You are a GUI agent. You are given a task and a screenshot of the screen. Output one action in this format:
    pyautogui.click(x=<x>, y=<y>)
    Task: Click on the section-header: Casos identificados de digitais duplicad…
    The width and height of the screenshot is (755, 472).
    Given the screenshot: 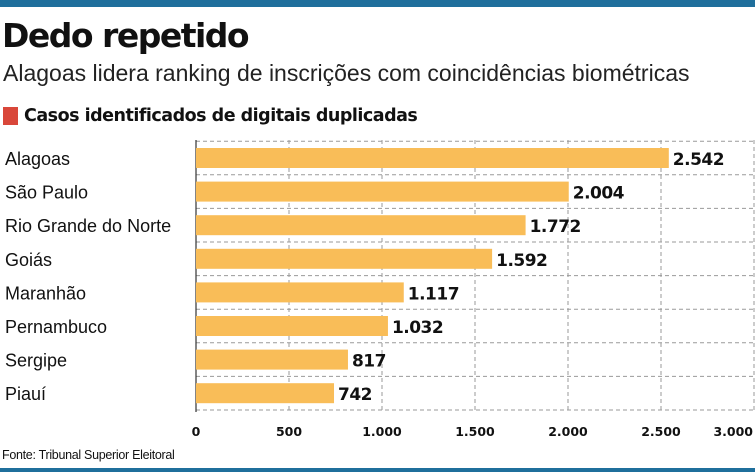 What is the action you would take?
    pyautogui.click(x=210, y=116)
    